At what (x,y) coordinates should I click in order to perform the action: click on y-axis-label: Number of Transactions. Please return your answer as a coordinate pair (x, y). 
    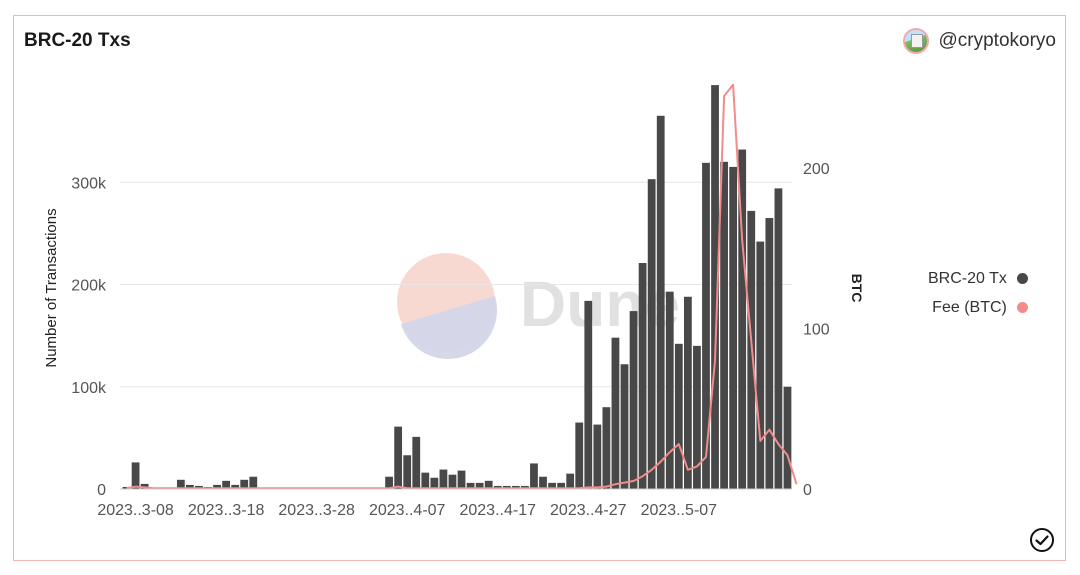
    Looking at the image, I should click on (51, 287).